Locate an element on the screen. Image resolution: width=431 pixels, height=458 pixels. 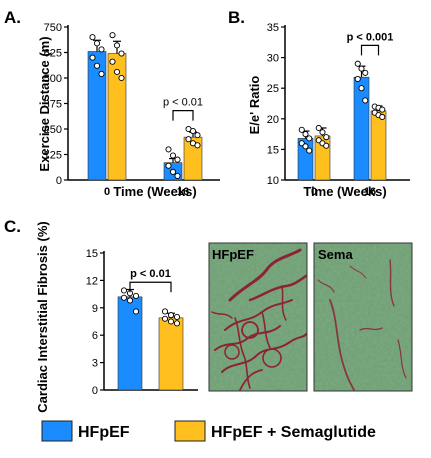
micrograph-sema-fibrosis is located at coordinates (362, 325).